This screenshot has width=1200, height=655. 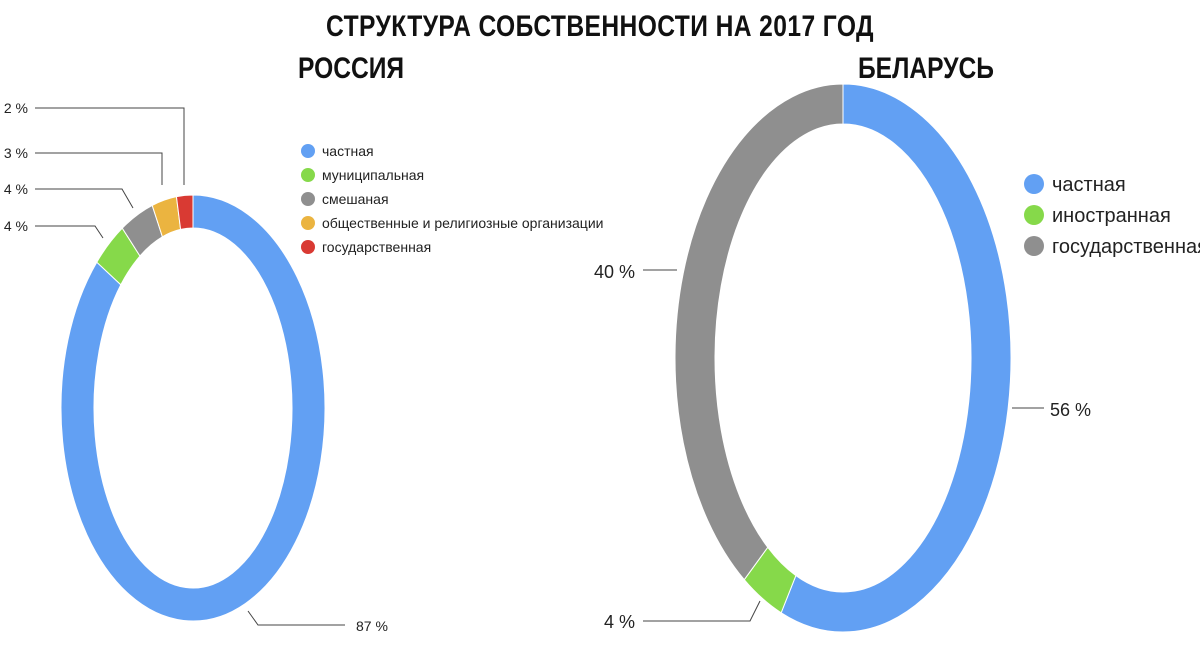 I want to click on belarus-chart-title: БЕЛАРУСЬ, so click(x=926, y=68).